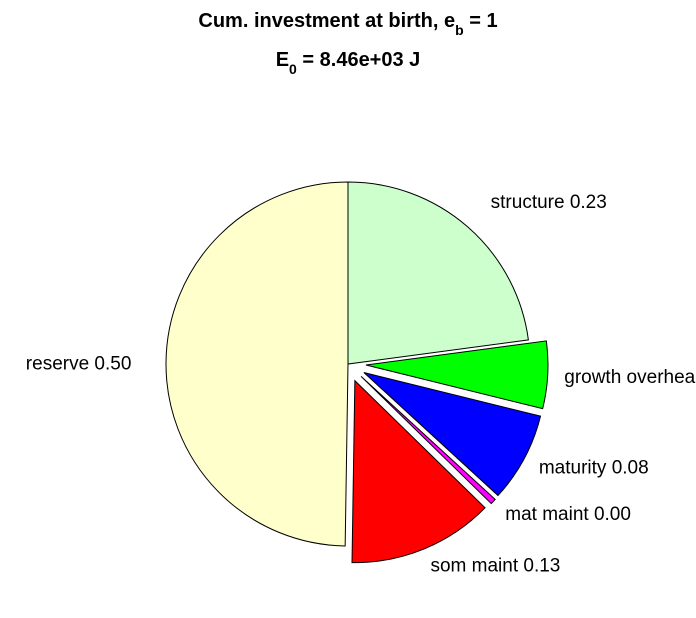 The width and height of the screenshot is (696, 618). Describe the element at coordinates (326, 21) in the screenshot. I see `title-1-prefix: Cum. investment at birth, e` at that location.